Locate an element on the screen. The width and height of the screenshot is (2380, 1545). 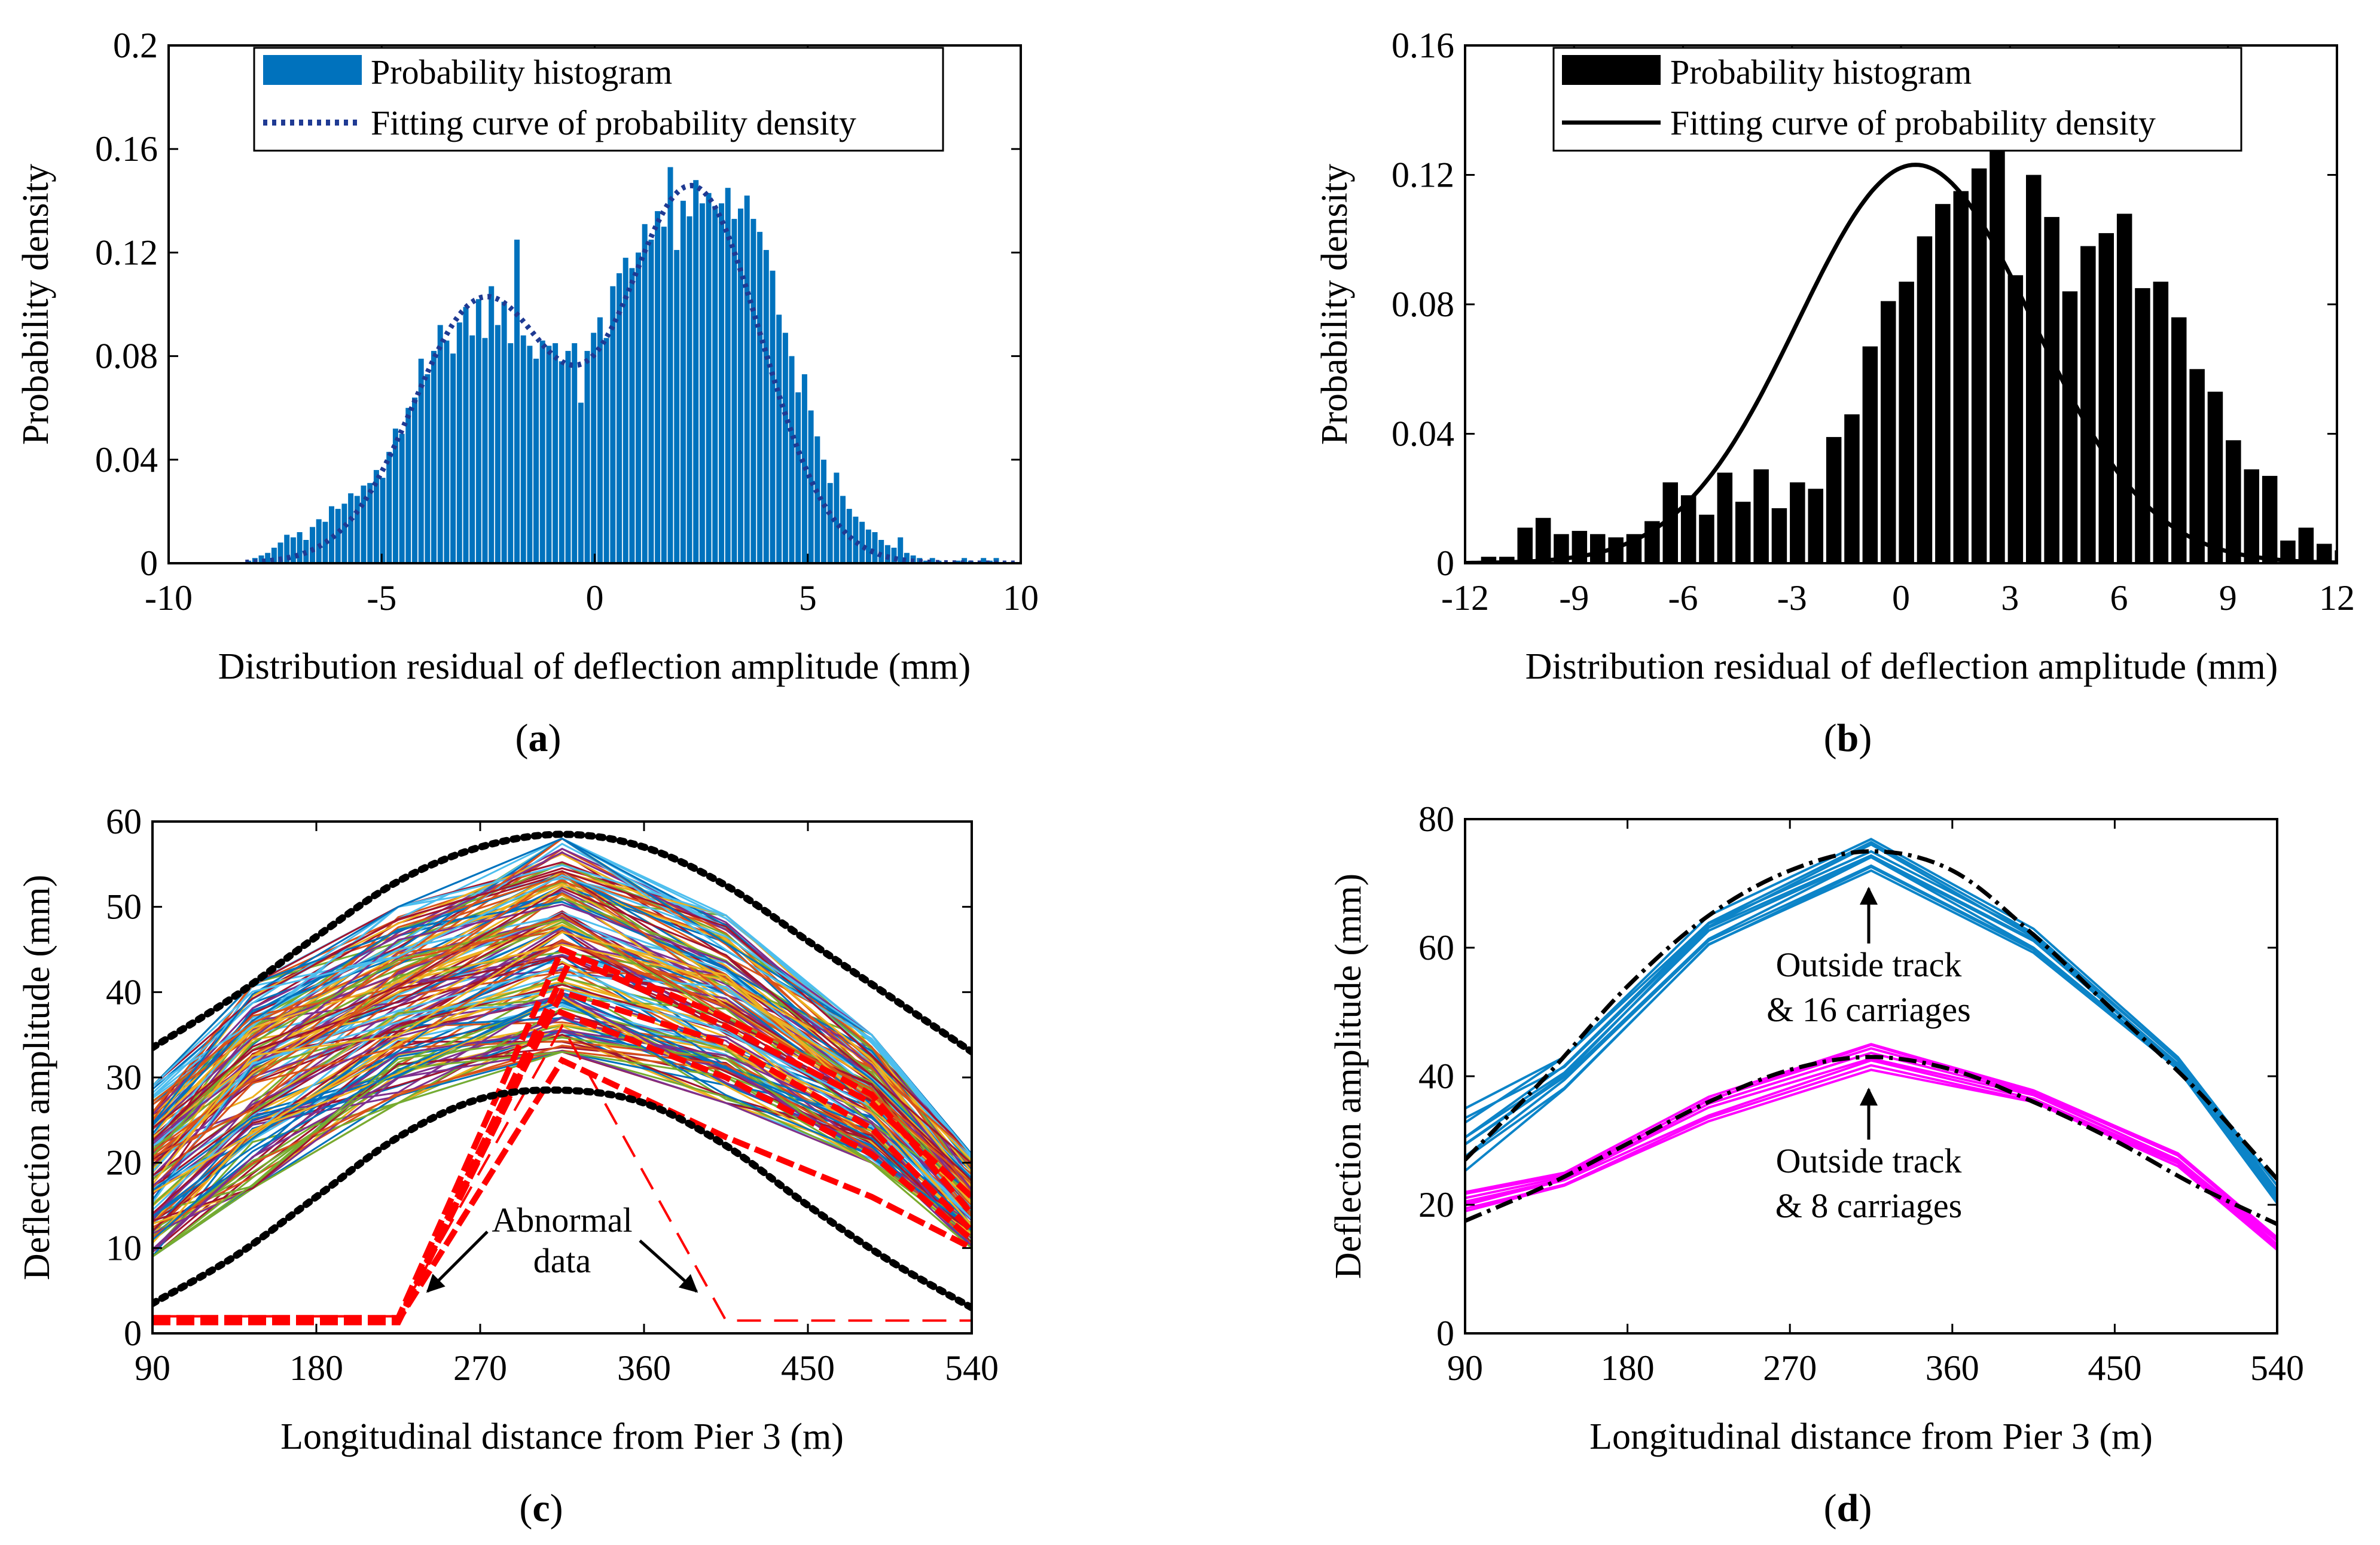
chart-d-xtick-label: 450 is located at coordinates (2114, 1368).